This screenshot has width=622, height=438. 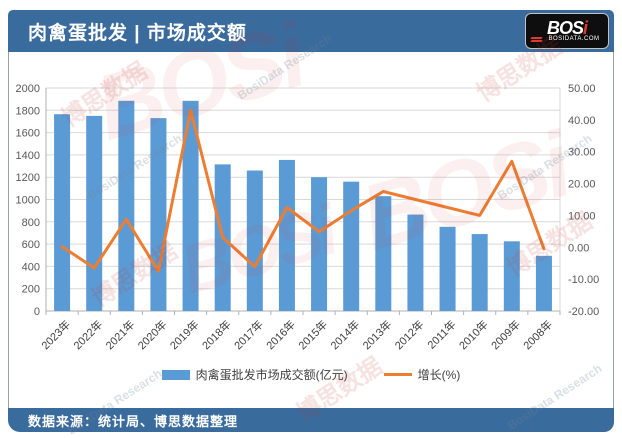 What do you see at coordinates (439, 375) in the screenshot?
I see `legend-line-label: 增长(%)` at bounding box center [439, 375].